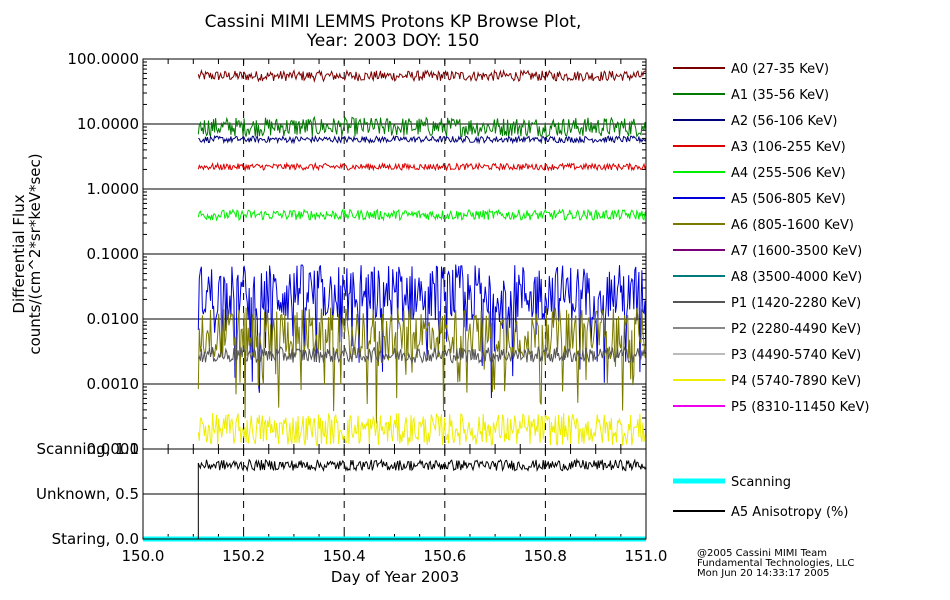  I want to click on status-y-tick-label: Scanning, 1.0, so click(87, 449).